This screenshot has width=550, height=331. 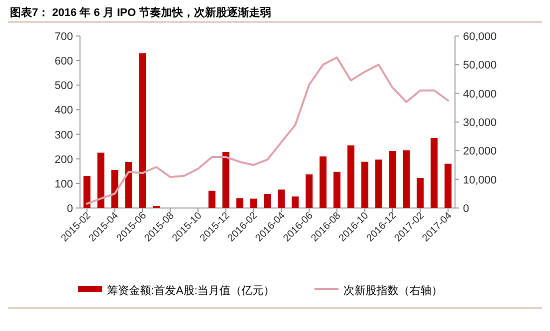 What do you see at coordinates (63, 62) in the screenshot?
I see `y-tick-label: 600` at bounding box center [63, 62].